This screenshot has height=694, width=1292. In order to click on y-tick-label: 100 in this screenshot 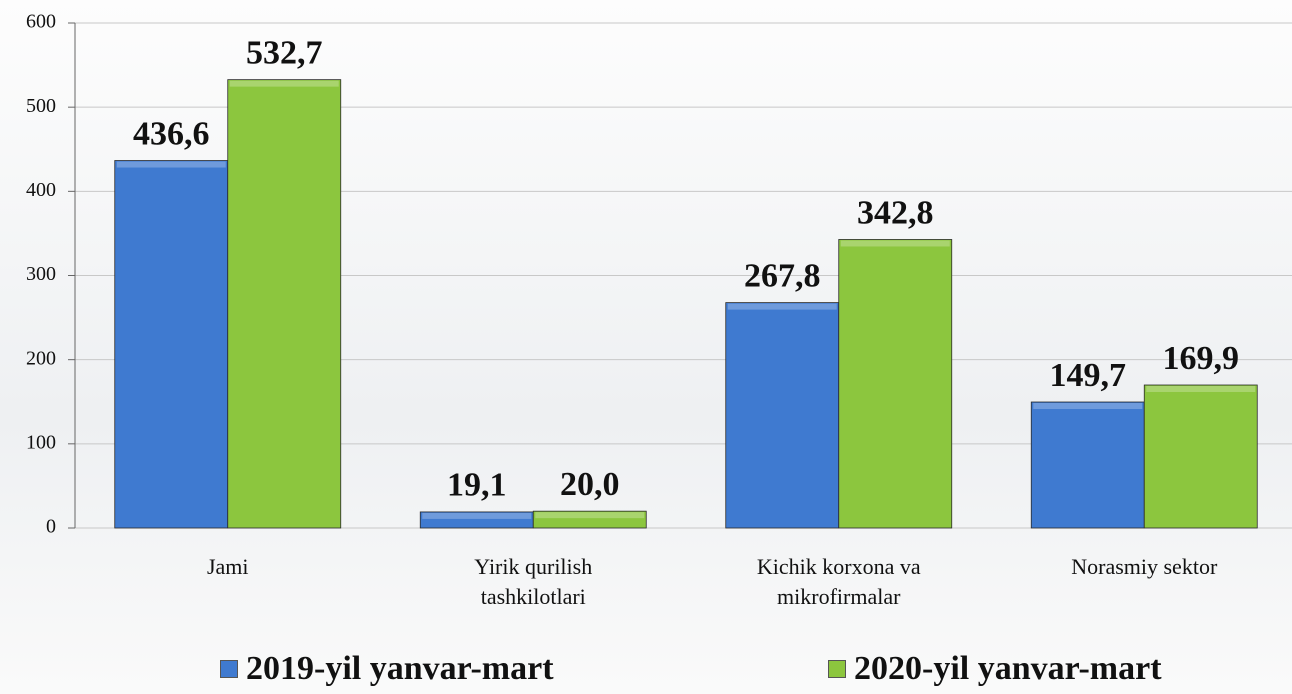, I will do `click(41, 442)`.